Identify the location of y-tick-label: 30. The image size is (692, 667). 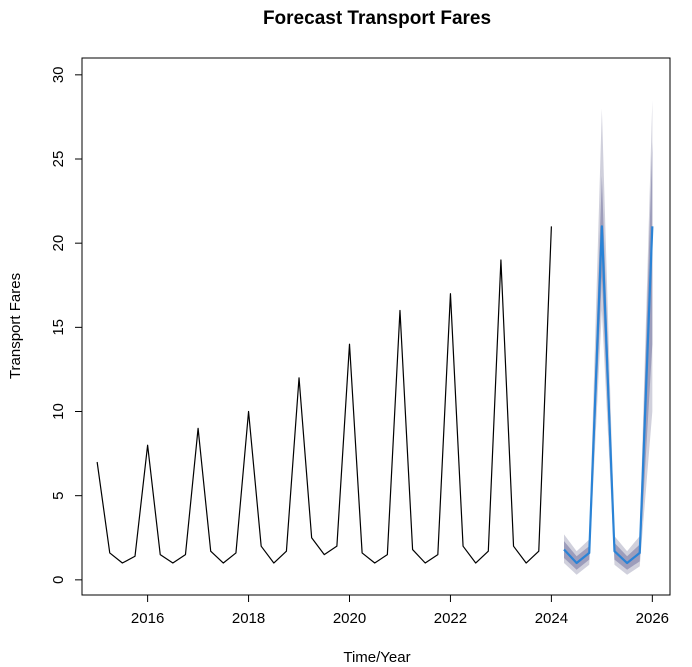
(58, 74).